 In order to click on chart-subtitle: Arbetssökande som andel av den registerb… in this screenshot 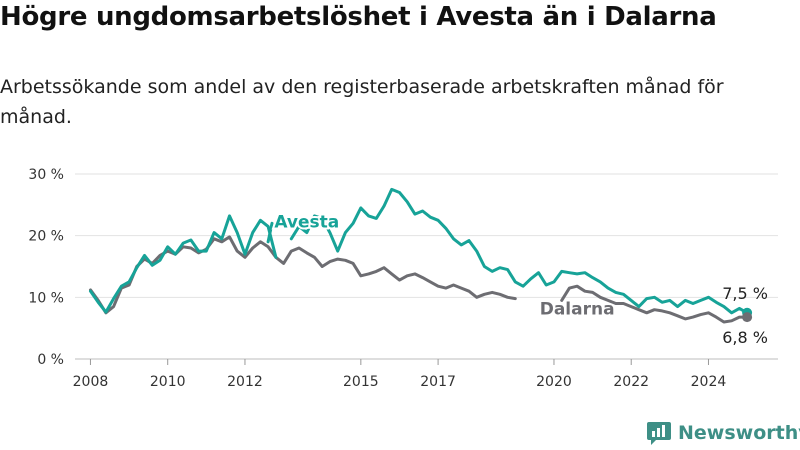, I will do `click(362, 102)`.